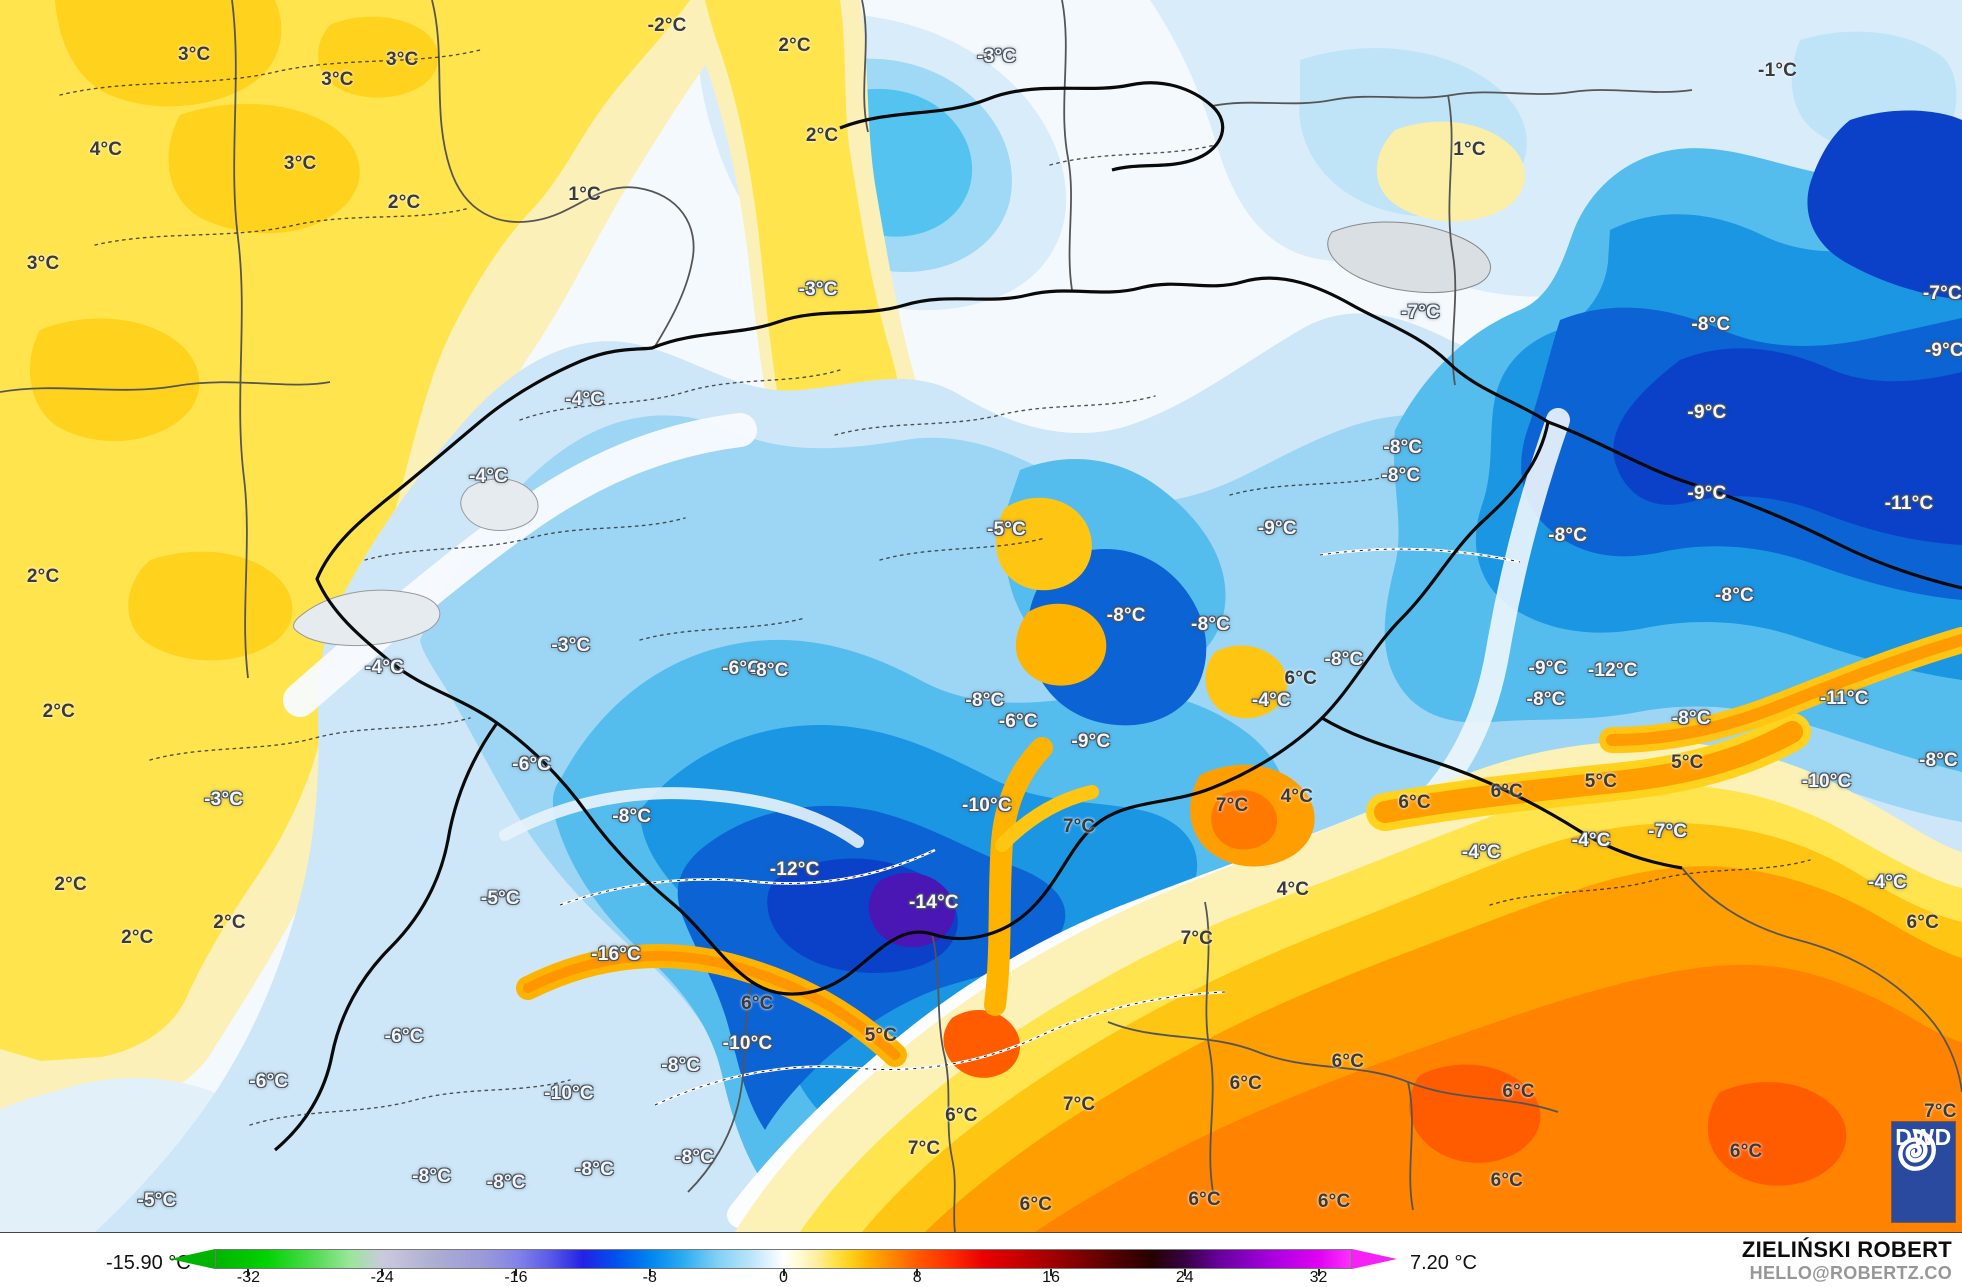 The width and height of the screenshot is (1962, 1287). Describe the element at coordinates (1778, 71) in the screenshot. I see `temp-label: -1°C` at that location.